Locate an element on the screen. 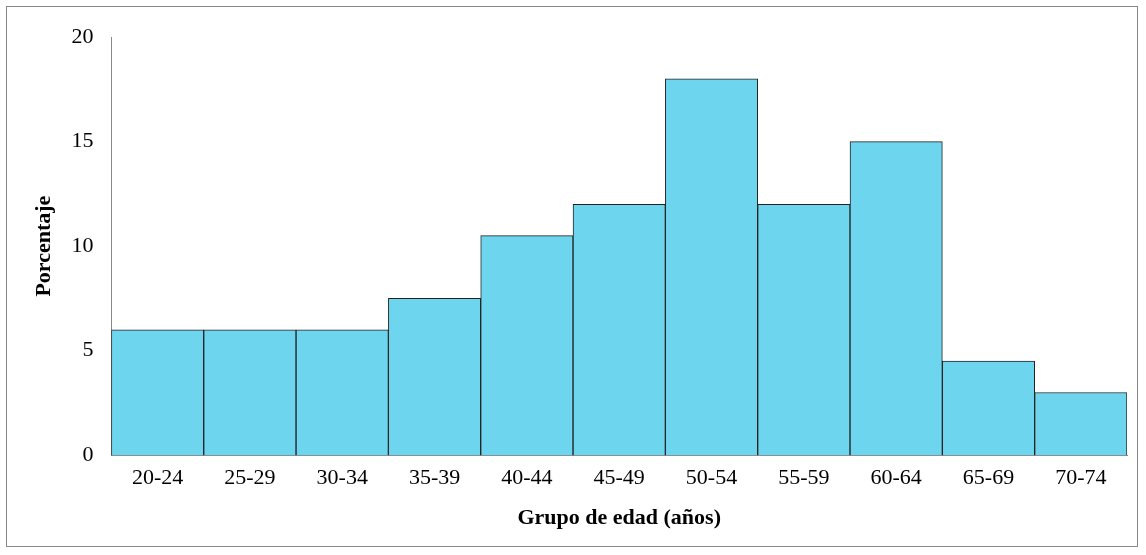  x-tick-label: 20-24 is located at coordinates (157, 477).